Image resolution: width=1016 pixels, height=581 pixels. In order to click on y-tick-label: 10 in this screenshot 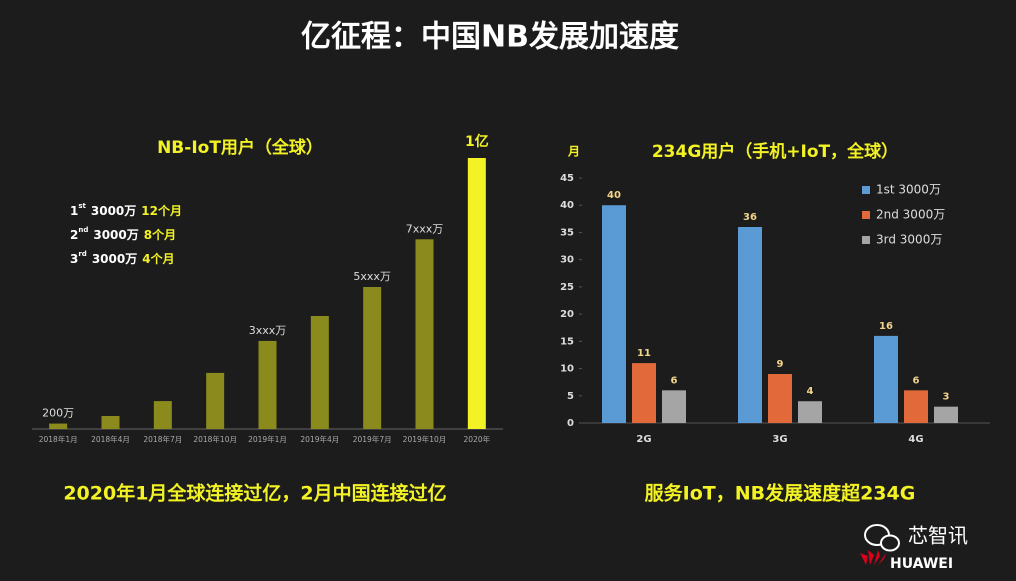, I will do `click(567, 369)`.